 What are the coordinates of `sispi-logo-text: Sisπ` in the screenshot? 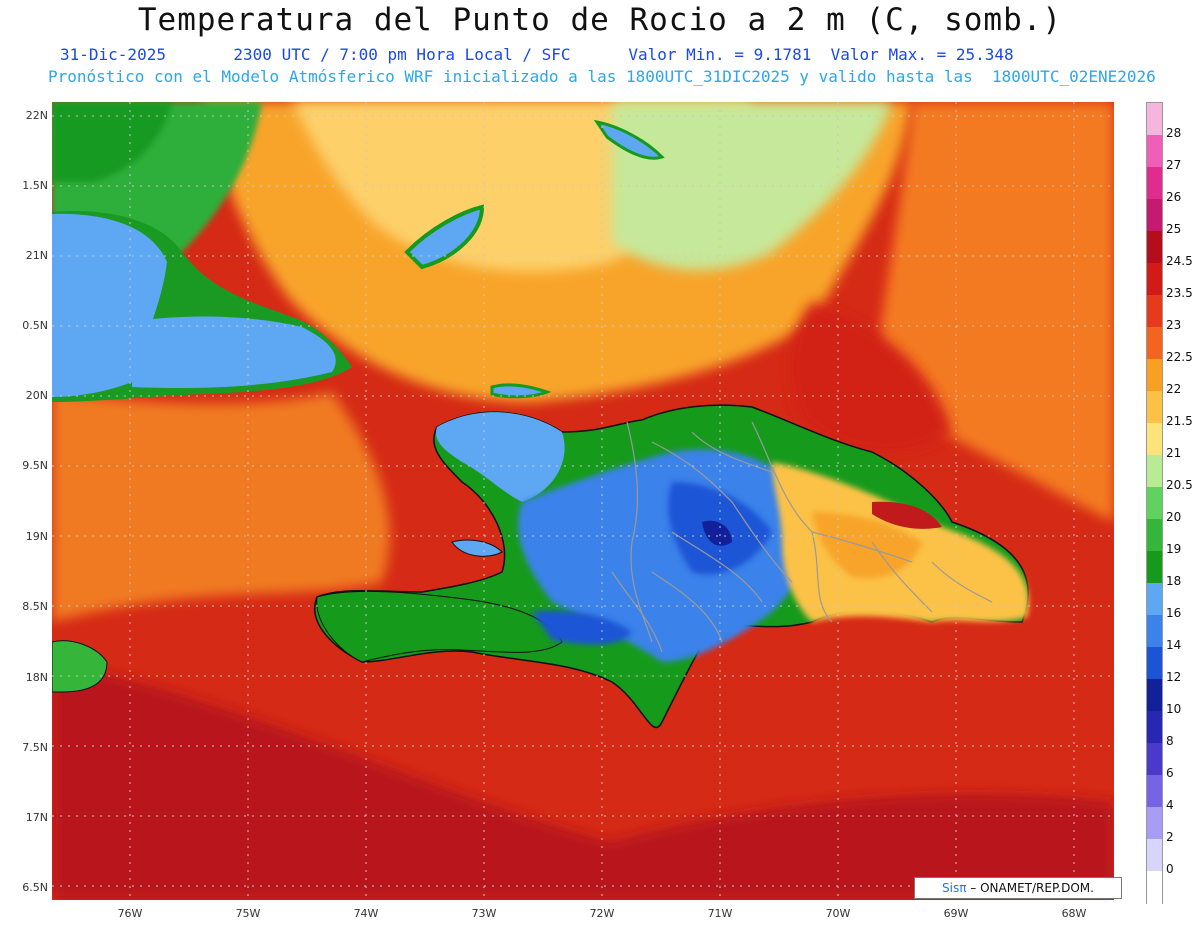 It's located at (954, 888).